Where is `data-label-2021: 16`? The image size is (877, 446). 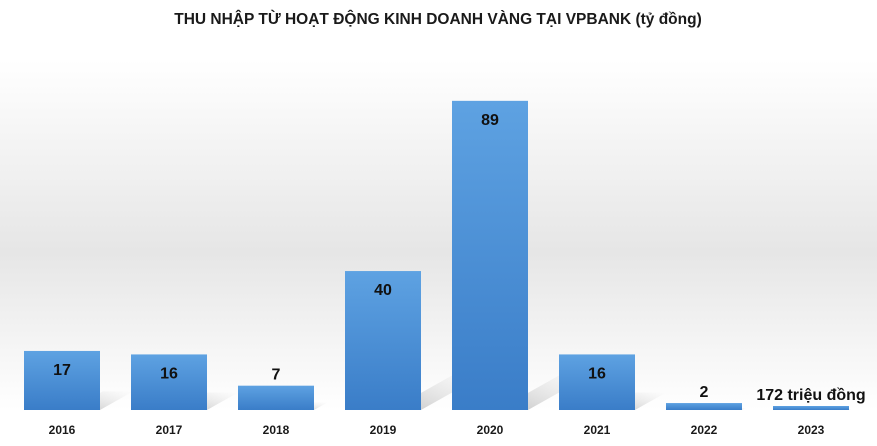 data-label-2021: 16 is located at coordinates (597, 373).